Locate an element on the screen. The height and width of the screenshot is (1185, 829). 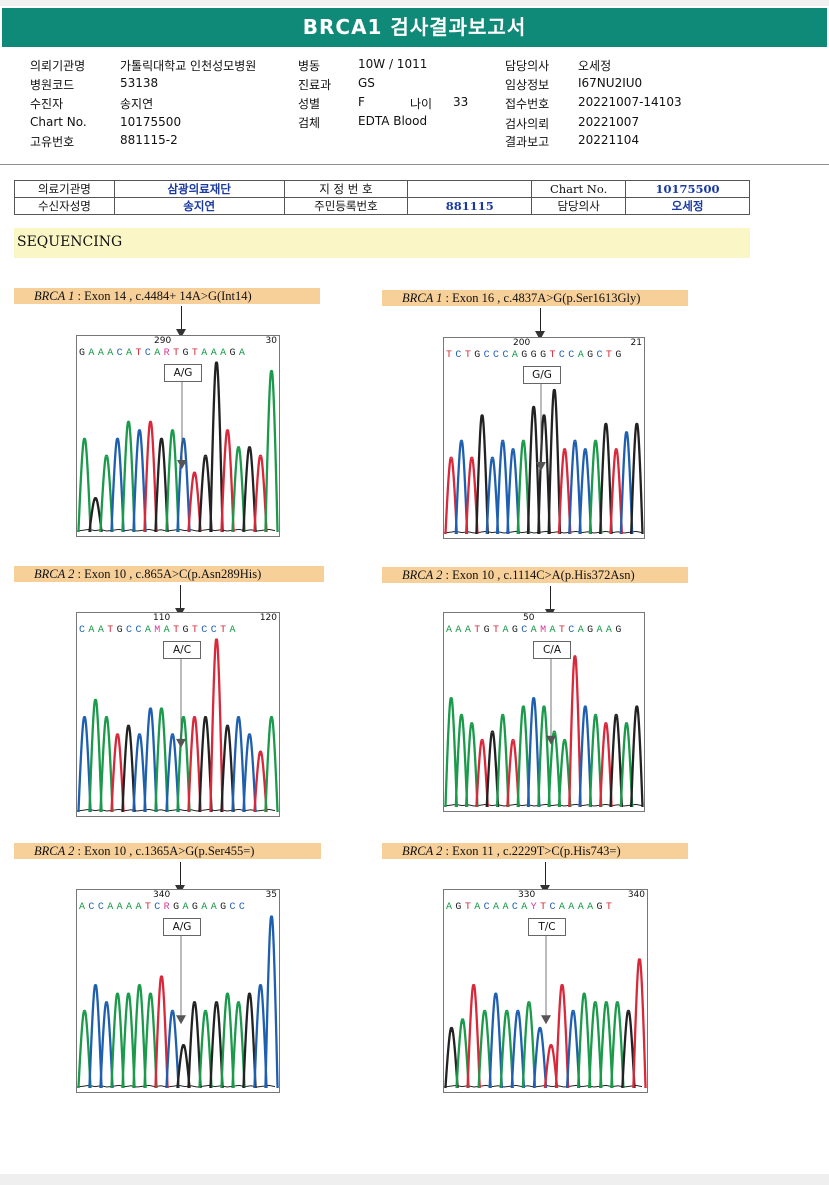
field-value: 오세정 is located at coordinates (595, 66).